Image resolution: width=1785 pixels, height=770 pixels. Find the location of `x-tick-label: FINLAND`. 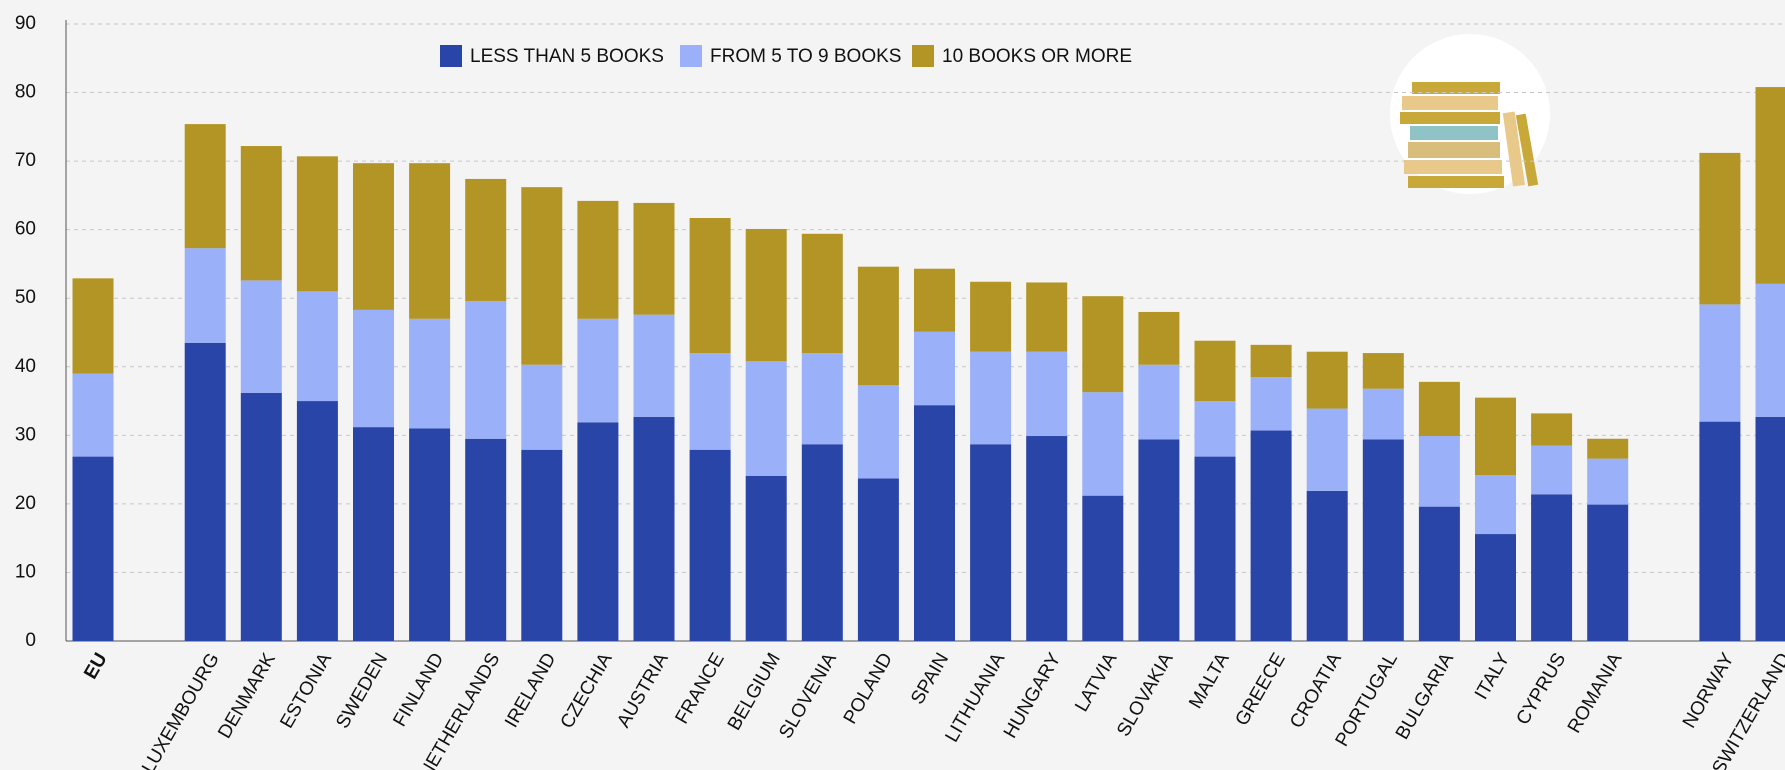

x-tick-label: FINLAND is located at coordinates (418, 690).